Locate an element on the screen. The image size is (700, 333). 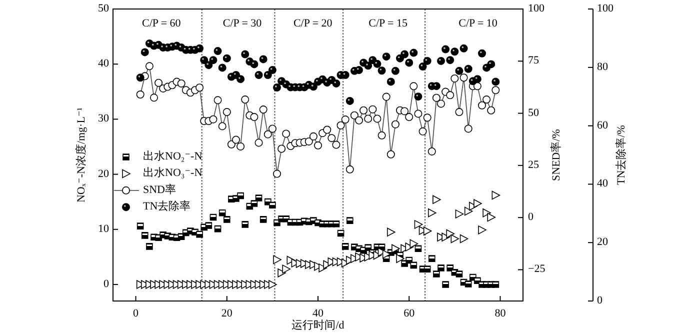
legend-label: 出水NO₃⁻-N is located at coordinates (172, 173).